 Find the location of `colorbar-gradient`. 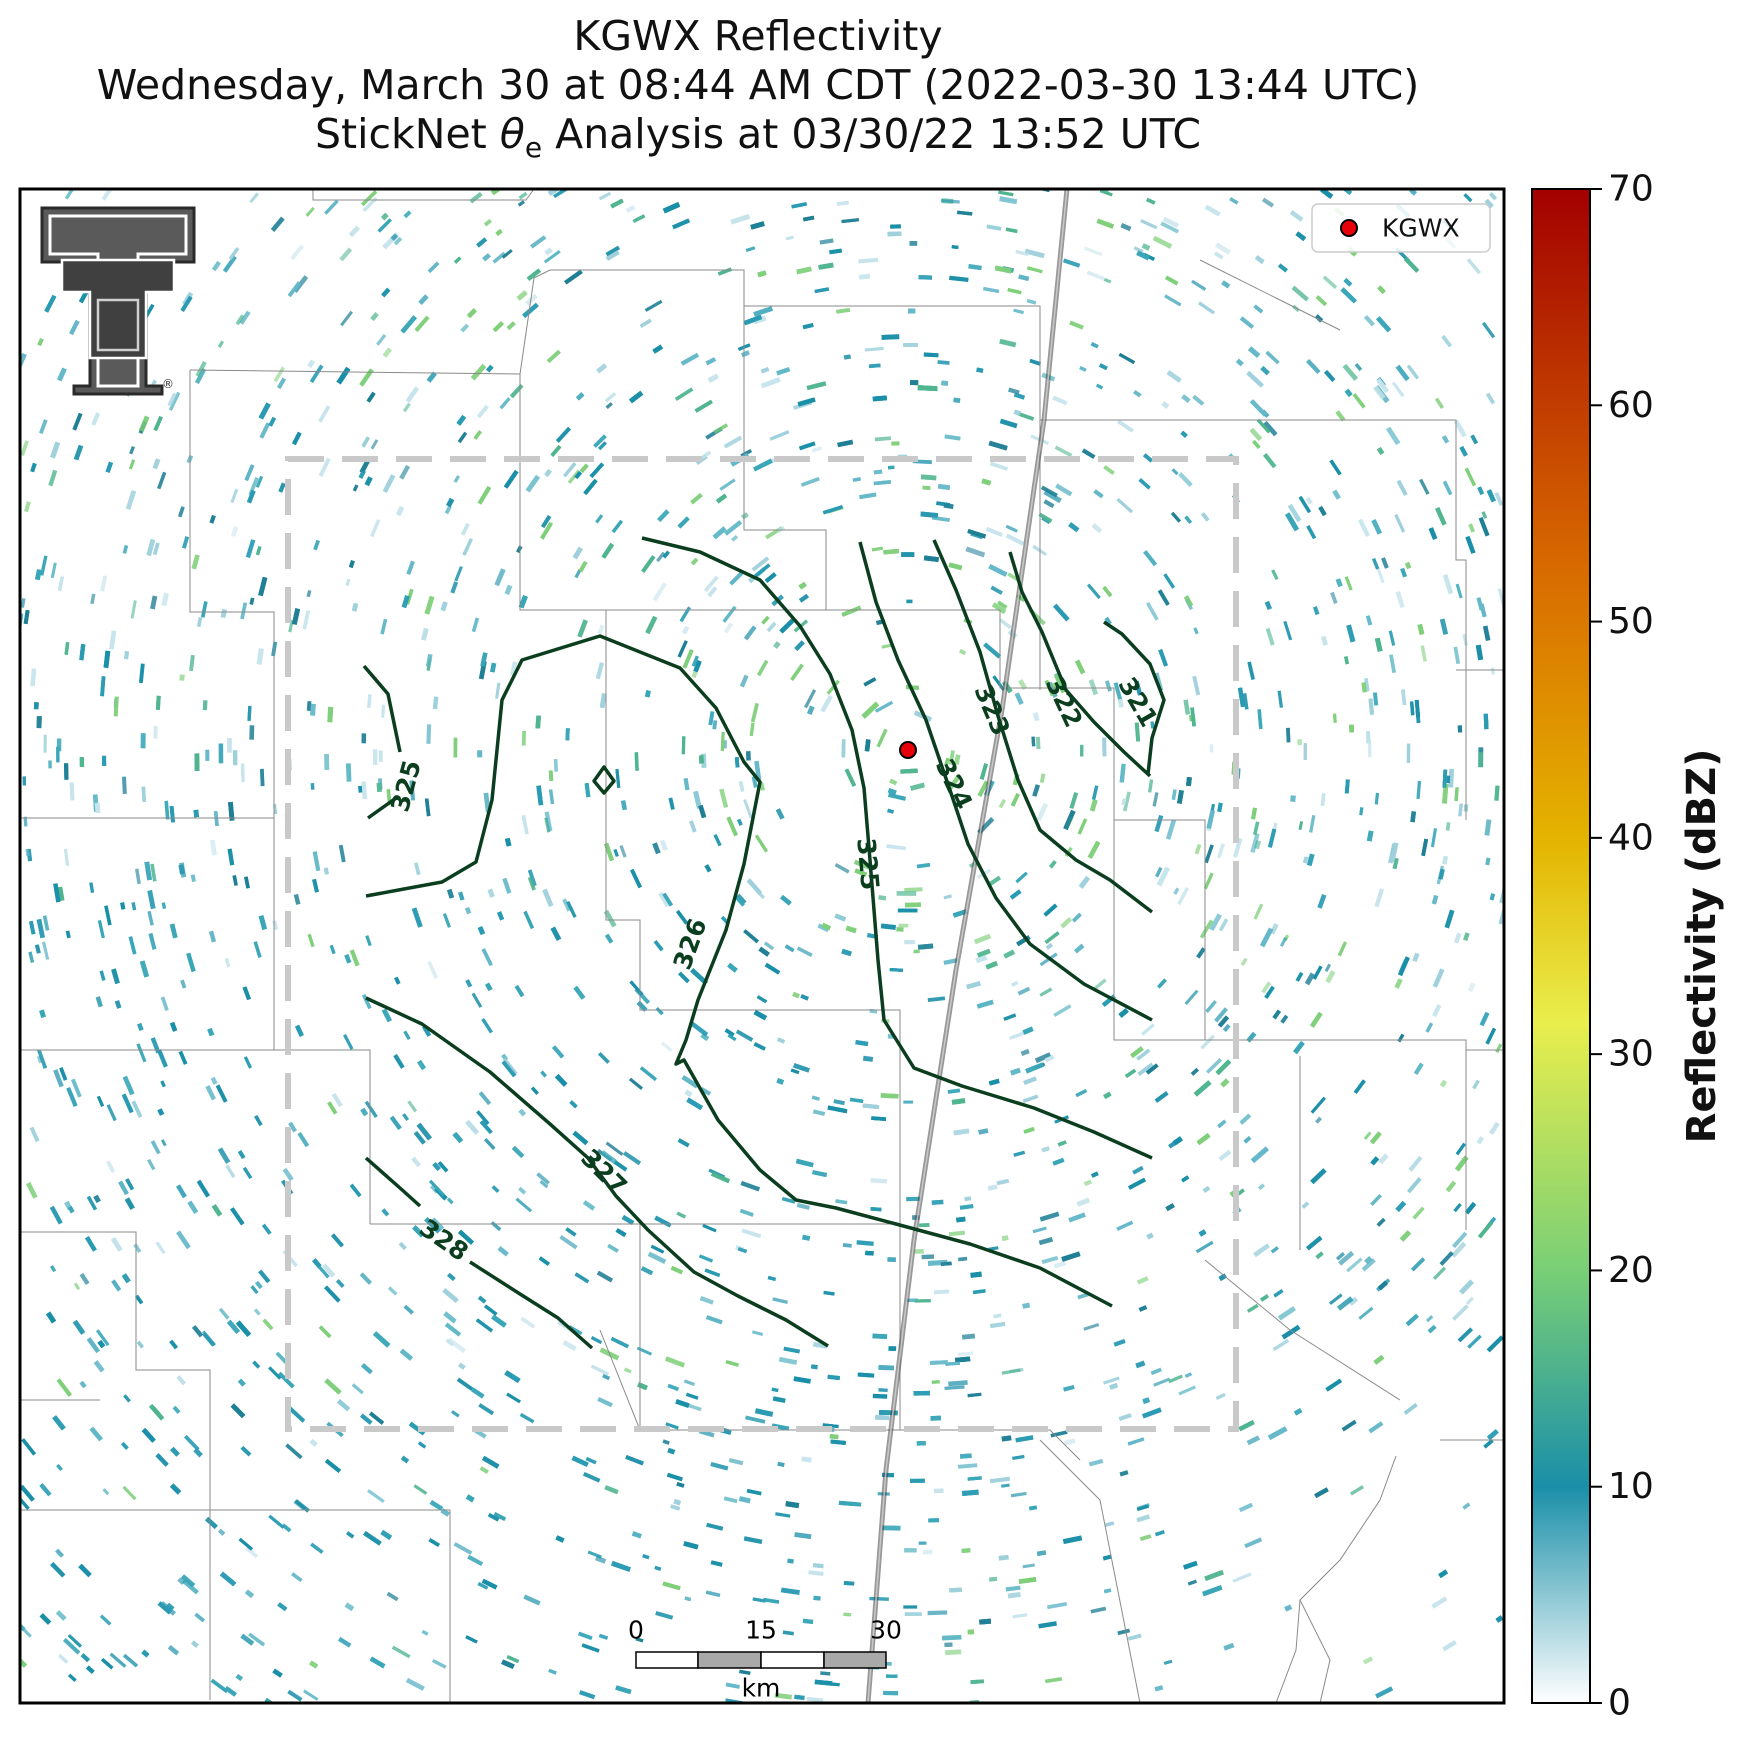

colorbar-gradient is located at coordinates (1561, 946).